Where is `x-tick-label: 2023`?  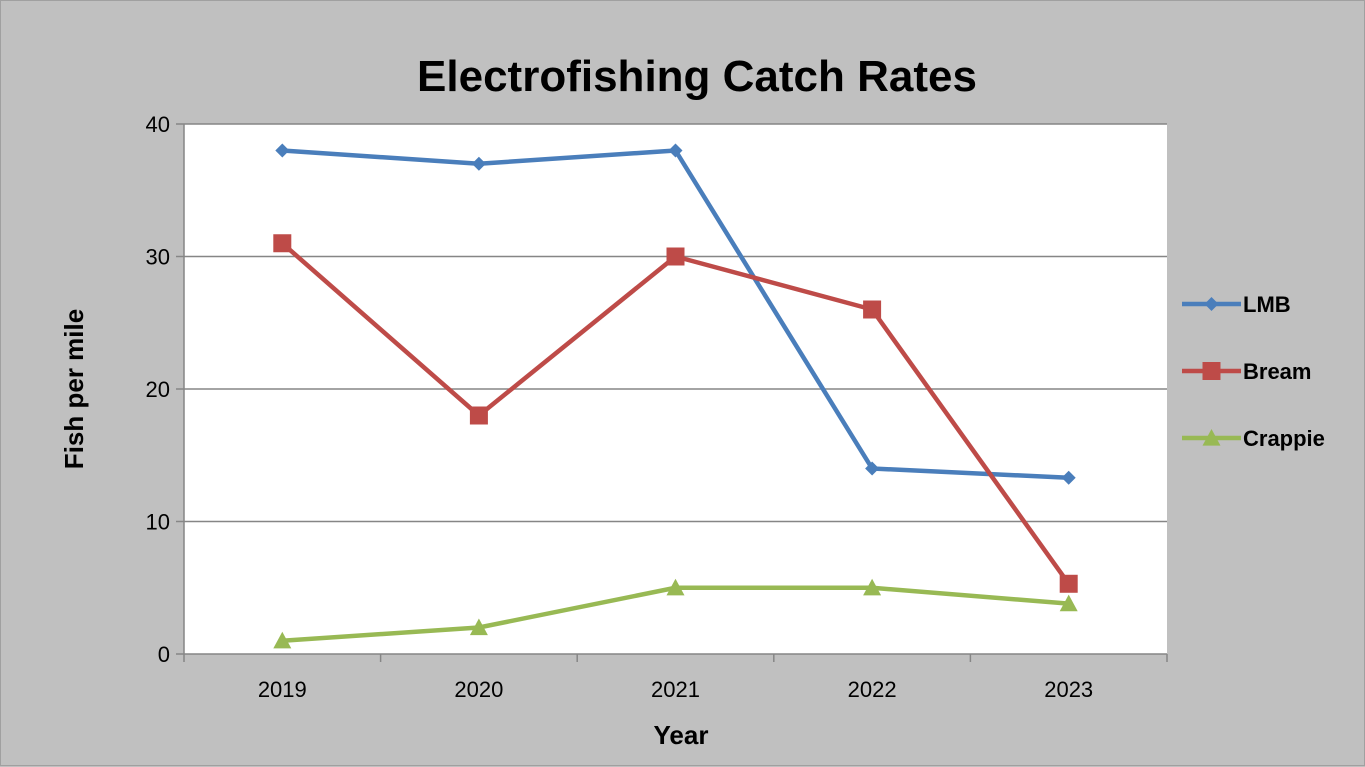
x-tick-label: 2023 is located at coordinates (1068, 689).